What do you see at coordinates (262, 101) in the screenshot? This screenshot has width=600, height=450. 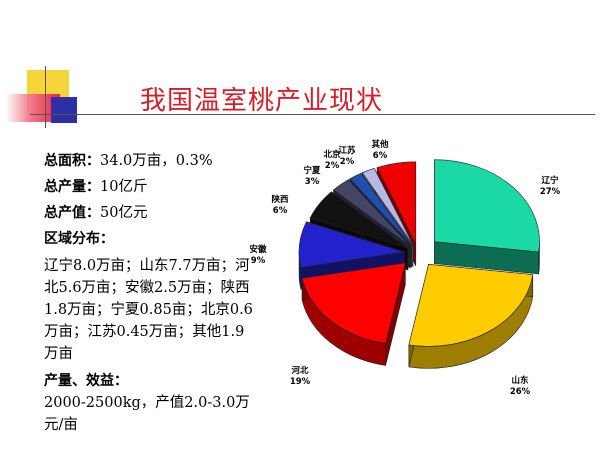 I see `slide-title: 我国温室桃产业现状` at bounding box center [262, 101].